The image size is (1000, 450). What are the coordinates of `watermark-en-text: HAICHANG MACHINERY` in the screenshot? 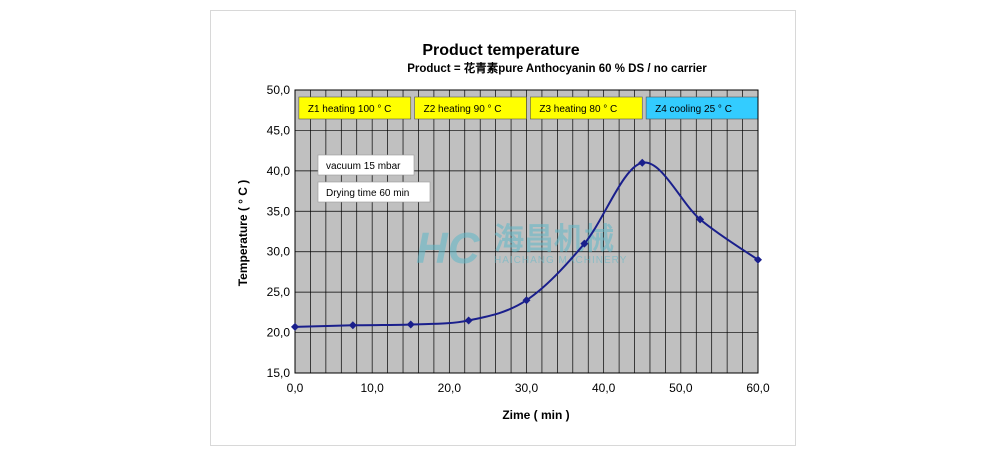 It's located at (560, 260).